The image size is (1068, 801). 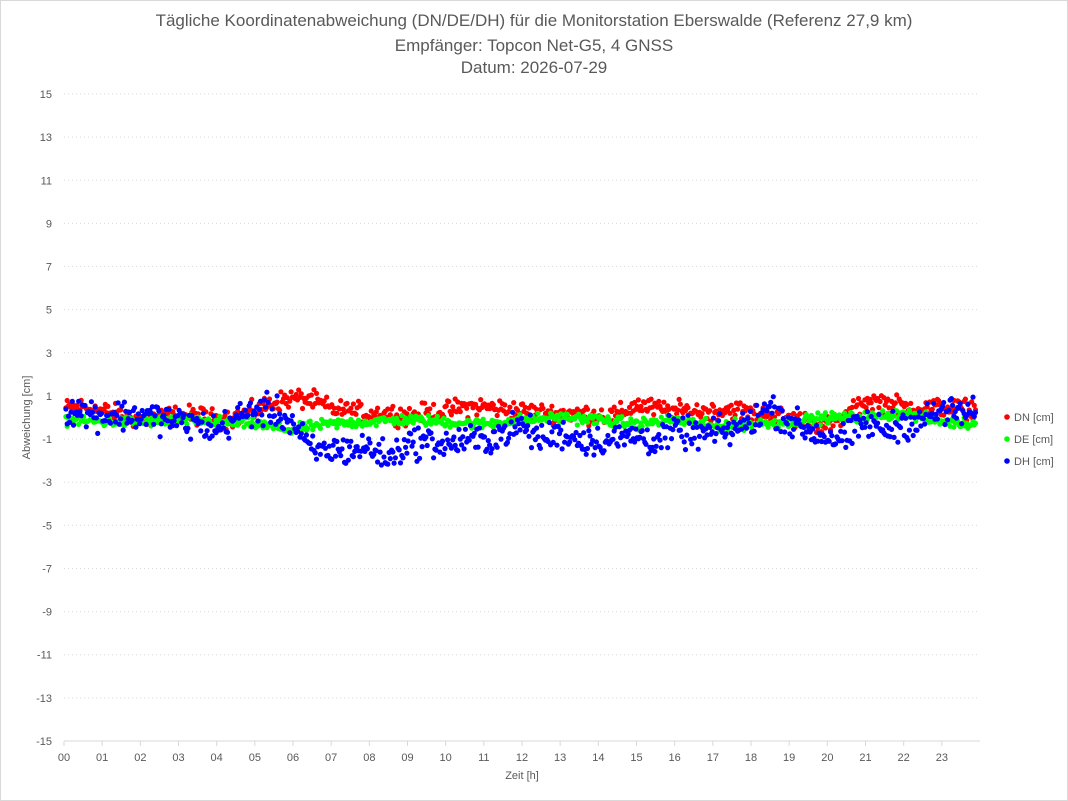 I want to click on x-tick-label: 08, so click(x=369, y=758).